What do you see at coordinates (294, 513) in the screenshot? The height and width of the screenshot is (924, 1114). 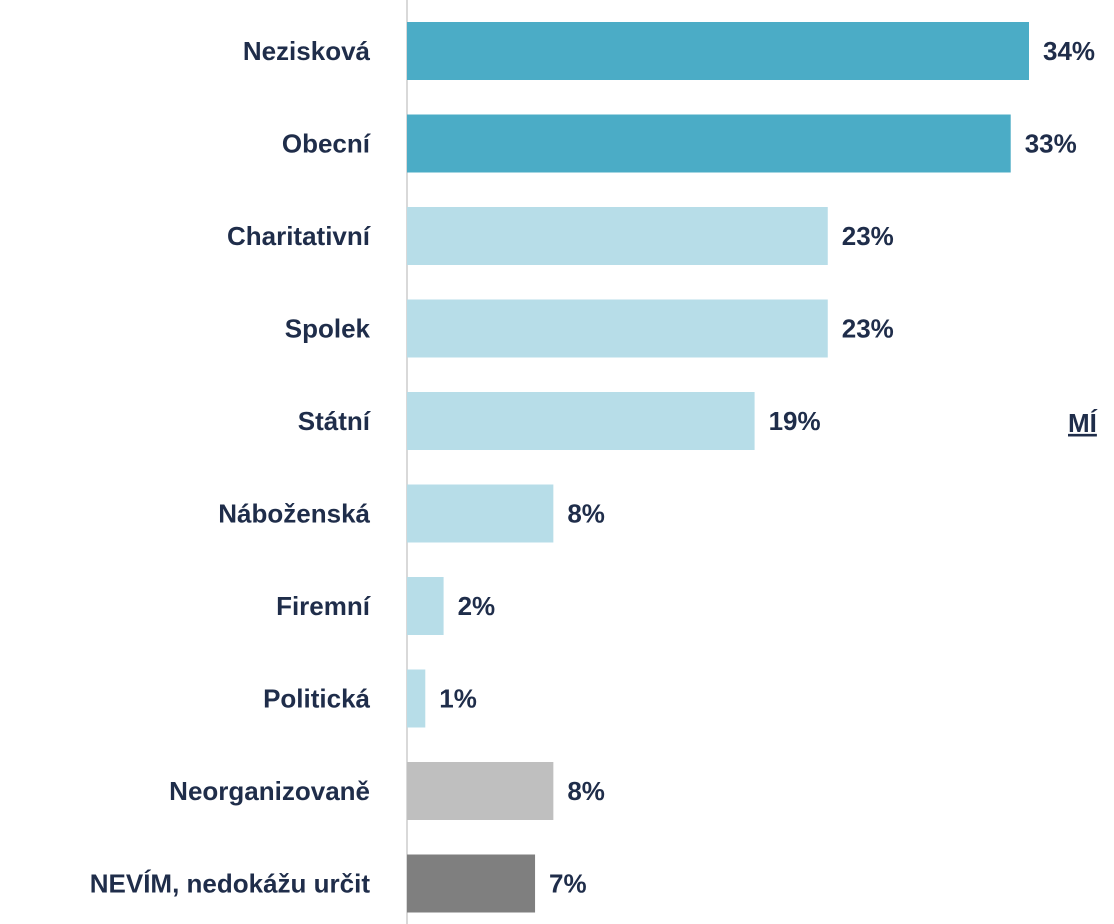 I see `category-label: Náboženská` at bounding box center [294, 513].